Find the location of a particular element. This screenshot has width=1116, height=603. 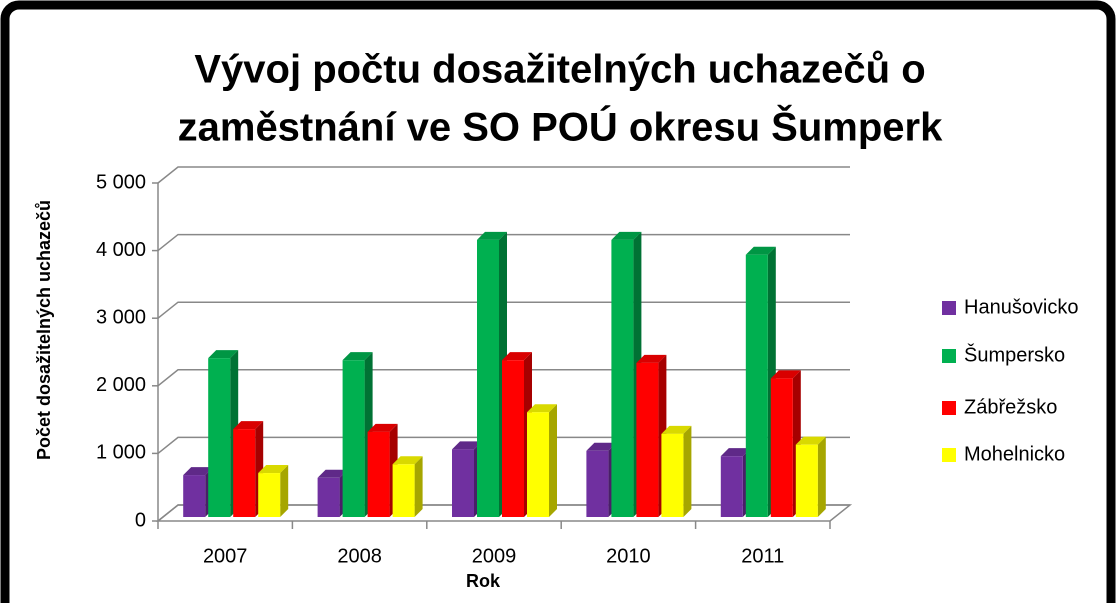

x-axis-title: Rok is located at coordinates (483, 581).